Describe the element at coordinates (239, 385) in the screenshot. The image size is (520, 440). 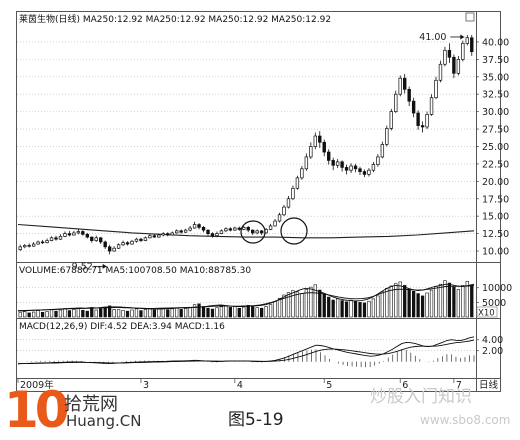
I see `x-axis-labels: 2009年 3 4 5 6 7` at that location.